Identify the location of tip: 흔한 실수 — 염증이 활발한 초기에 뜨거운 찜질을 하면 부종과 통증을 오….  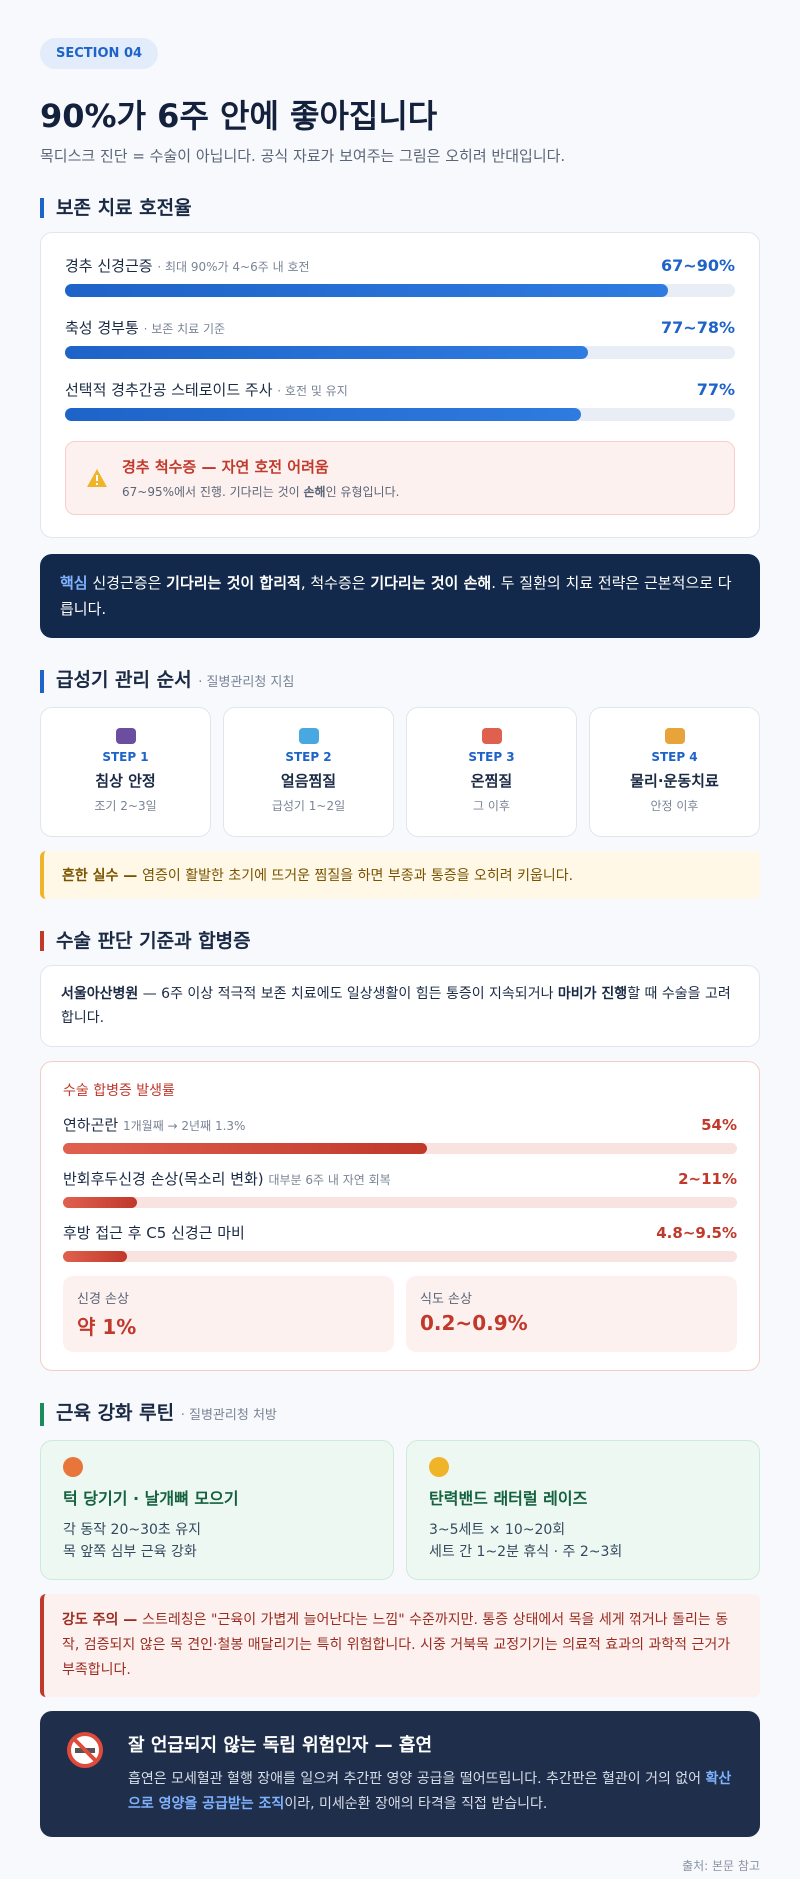
(400, 875).